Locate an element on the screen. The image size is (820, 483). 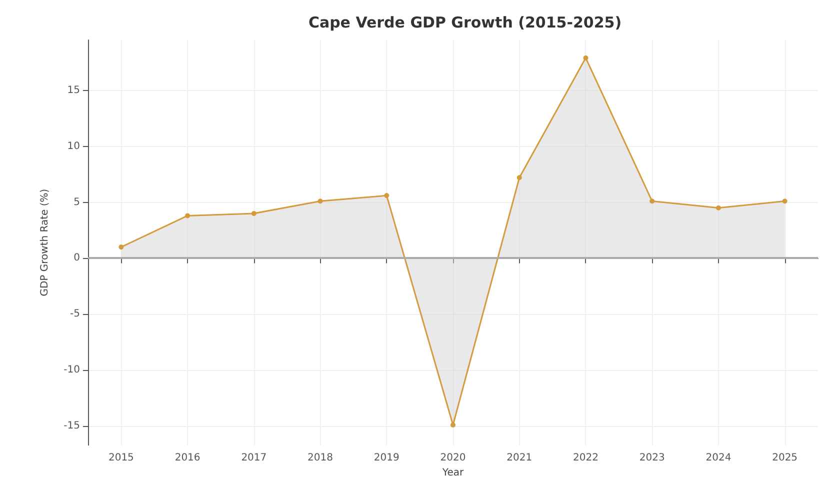
y-axis-title: GDP Growth Rate (%) is located at coordinates (45, 242).